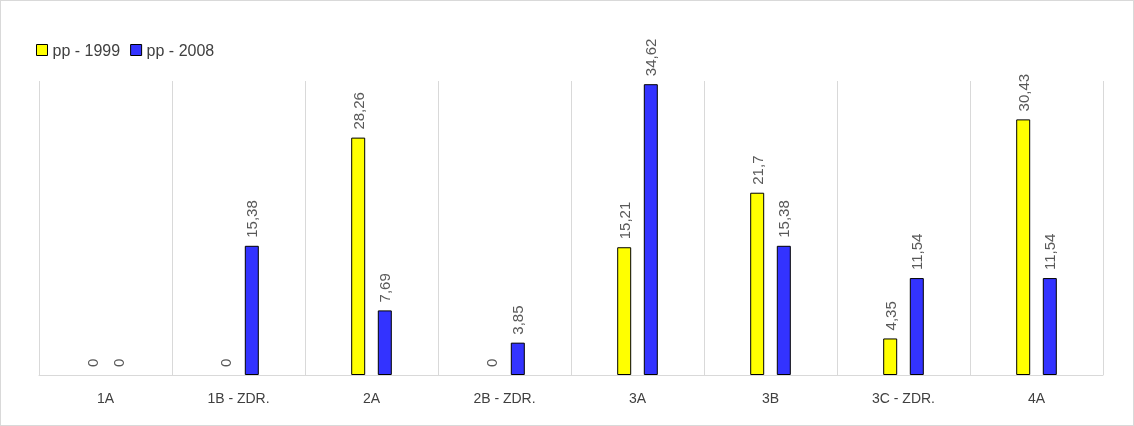  Describe the element at coordinates (651, 57) in the screenshot. I see `data-label: 34,62` at that location.